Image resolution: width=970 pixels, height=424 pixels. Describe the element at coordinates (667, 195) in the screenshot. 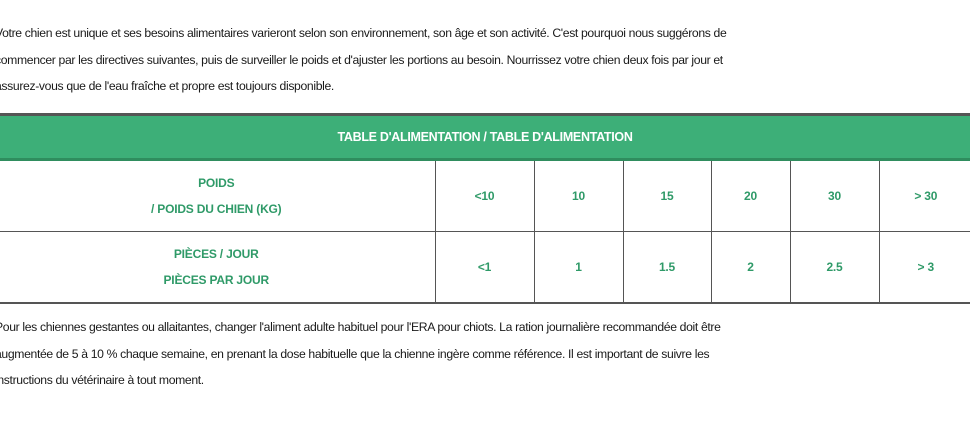

I see `table-cell: 15` at that location.